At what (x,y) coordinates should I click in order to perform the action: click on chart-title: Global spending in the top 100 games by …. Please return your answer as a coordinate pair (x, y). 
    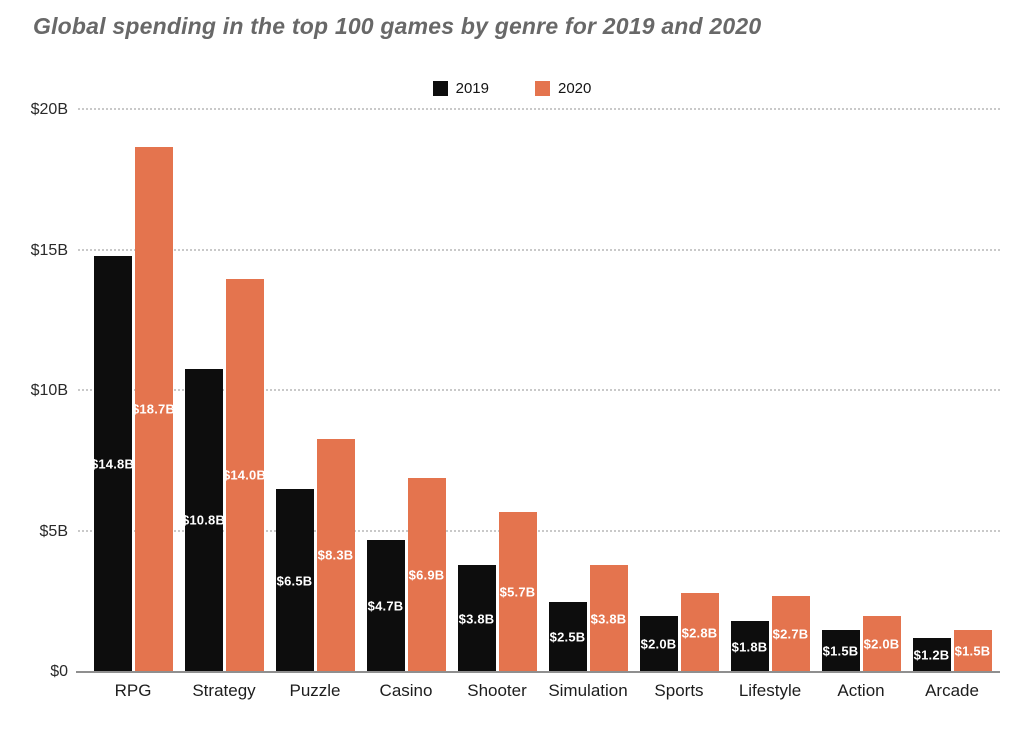
    Looking at the image, I should click on (397, 26).